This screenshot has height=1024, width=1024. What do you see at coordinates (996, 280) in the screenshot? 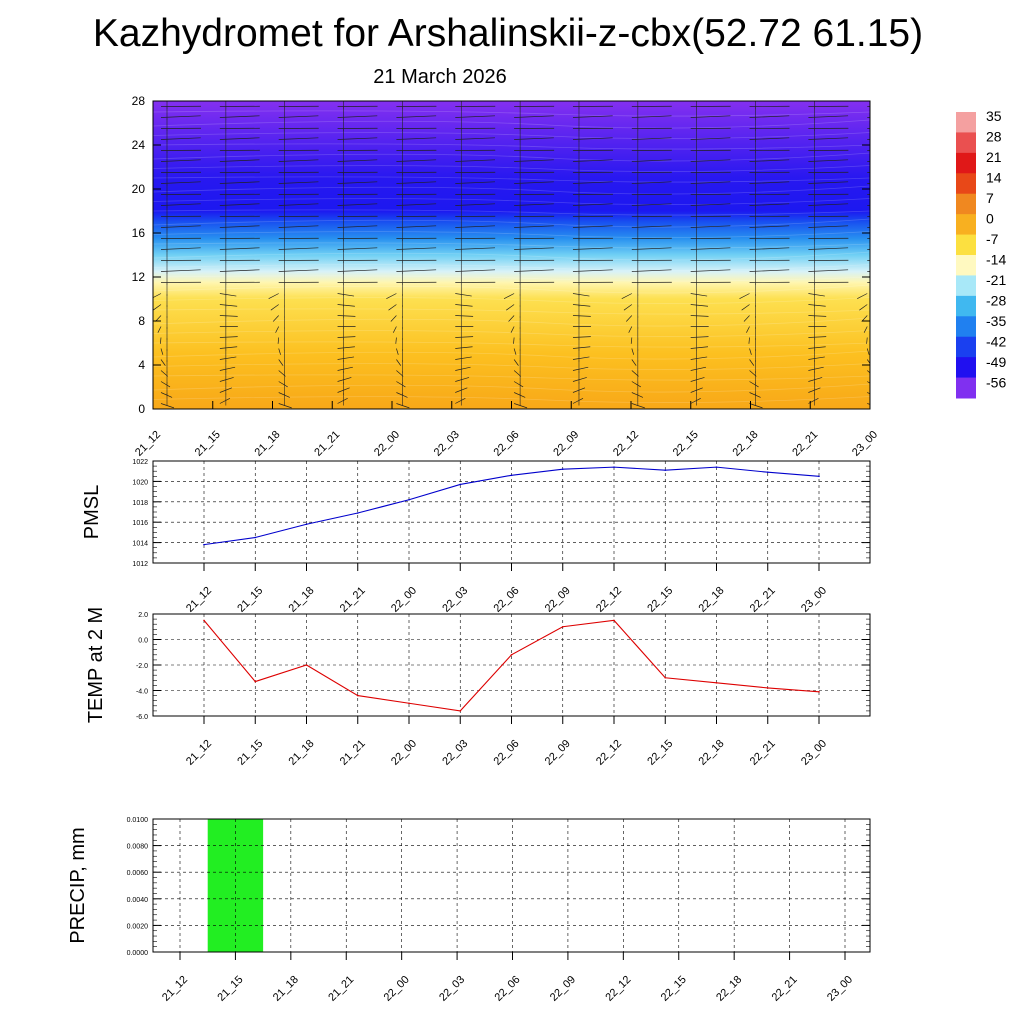
I see `colorbar-label: -21` at bounding box center [996, 280].